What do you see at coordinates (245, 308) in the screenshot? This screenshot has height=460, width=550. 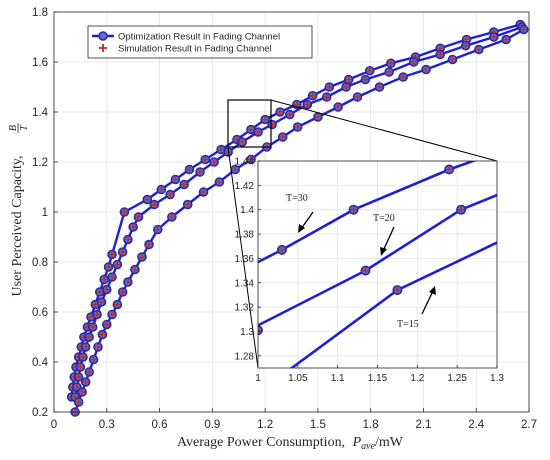 I see `inset-y-tick-label: 1.32` at bounding box center [245, 308].